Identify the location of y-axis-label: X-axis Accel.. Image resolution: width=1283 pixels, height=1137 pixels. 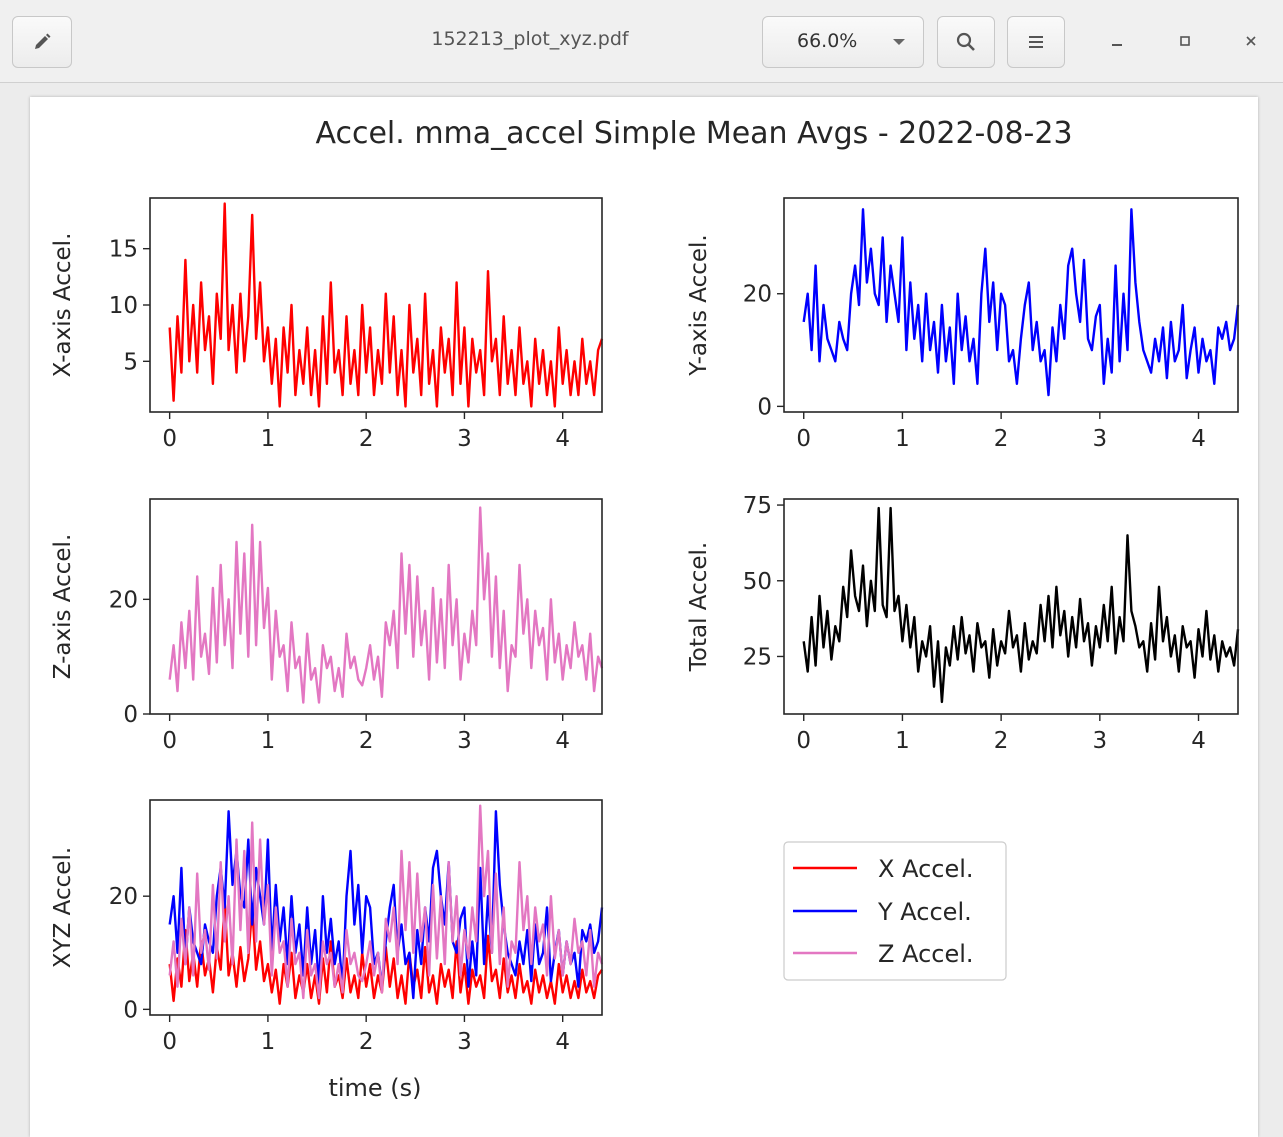
(63, 305).